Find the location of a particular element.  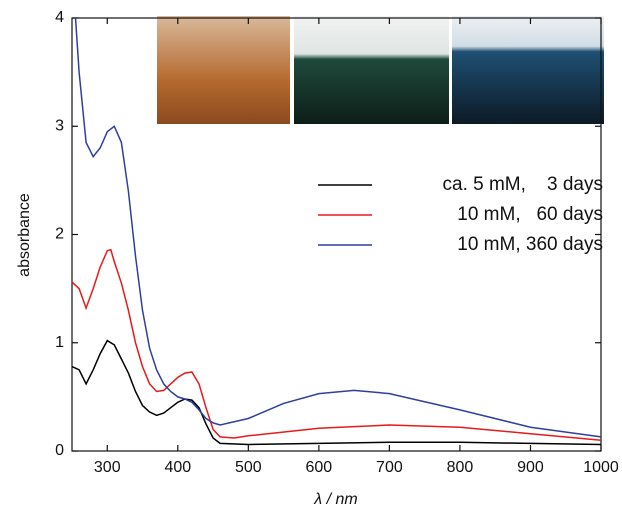

x-tick-label: 600 is located at coordinates (319, 467).